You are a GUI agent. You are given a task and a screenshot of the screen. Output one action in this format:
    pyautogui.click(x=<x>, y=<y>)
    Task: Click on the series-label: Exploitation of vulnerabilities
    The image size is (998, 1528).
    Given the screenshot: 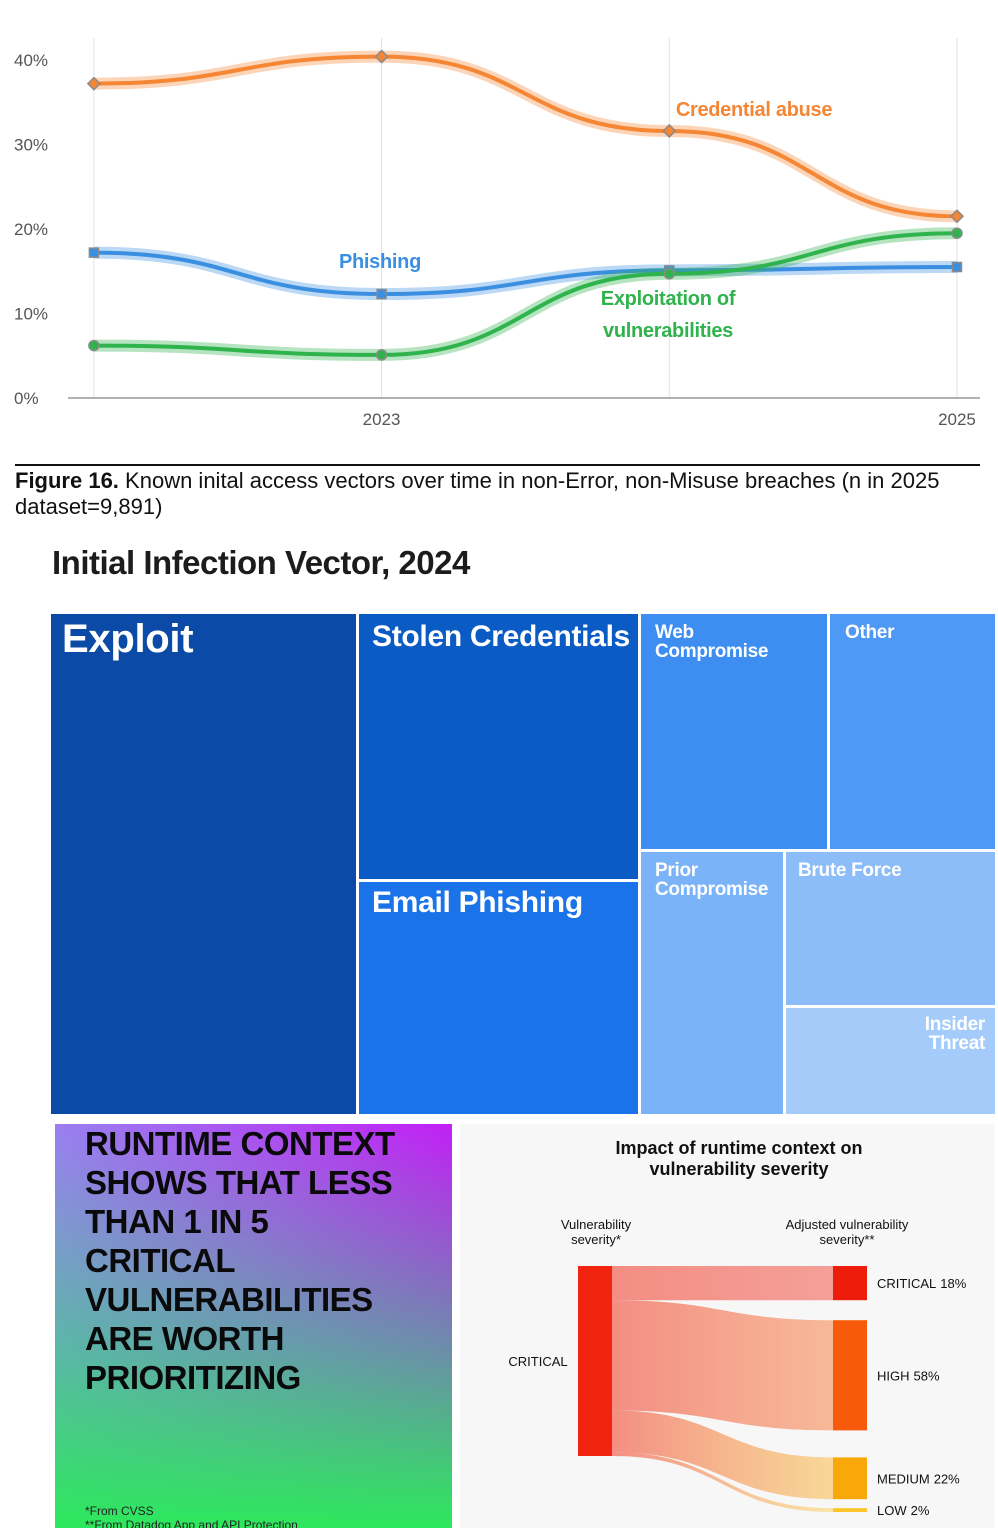 What is the action you would take?
    pyautogui.click(x=668, y=315)
    